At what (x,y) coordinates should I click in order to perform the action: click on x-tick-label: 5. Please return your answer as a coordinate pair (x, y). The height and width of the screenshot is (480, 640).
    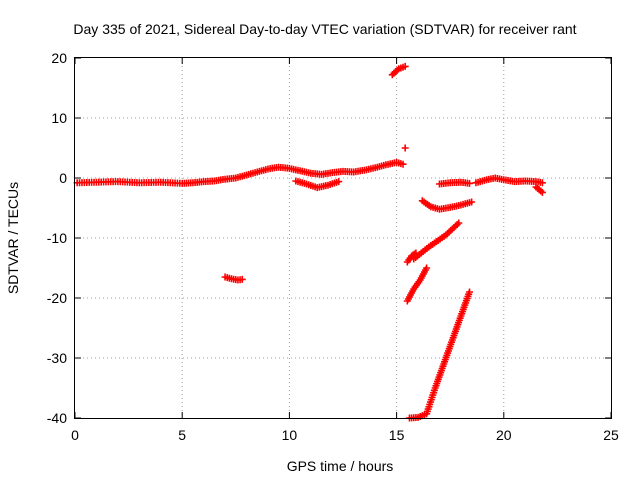
    Looking at the image, I should click on (182, 435).